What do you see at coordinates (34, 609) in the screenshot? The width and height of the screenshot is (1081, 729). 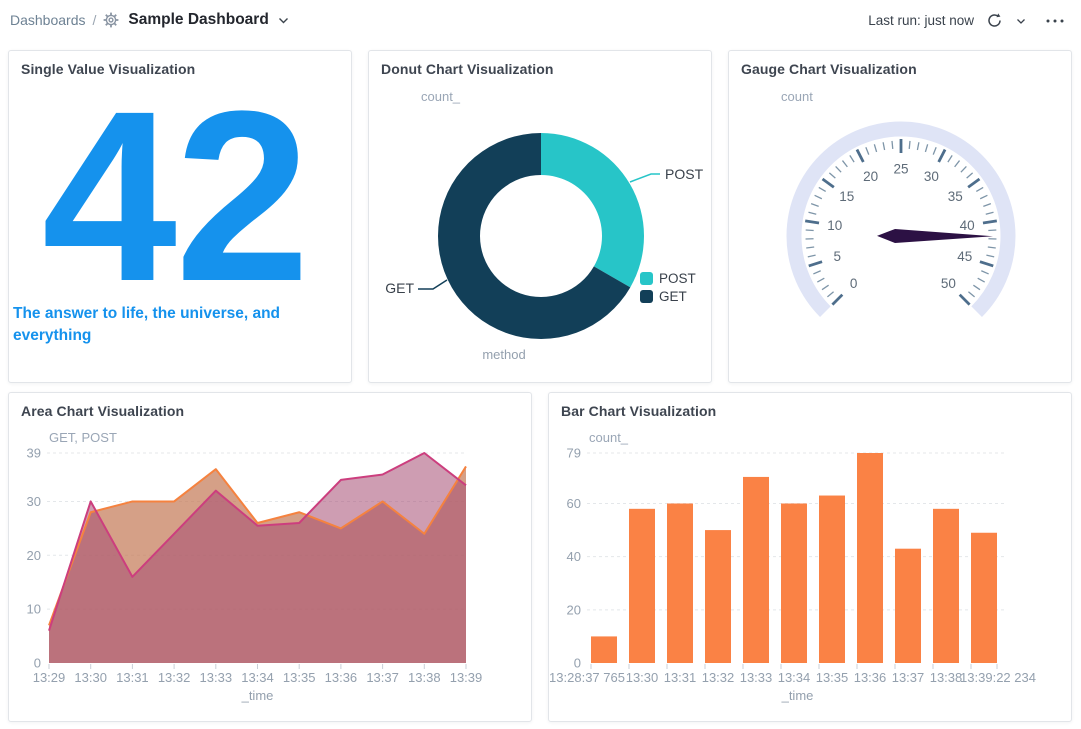 I see `y-tick-label: 10` at bounding box center [34, 609].